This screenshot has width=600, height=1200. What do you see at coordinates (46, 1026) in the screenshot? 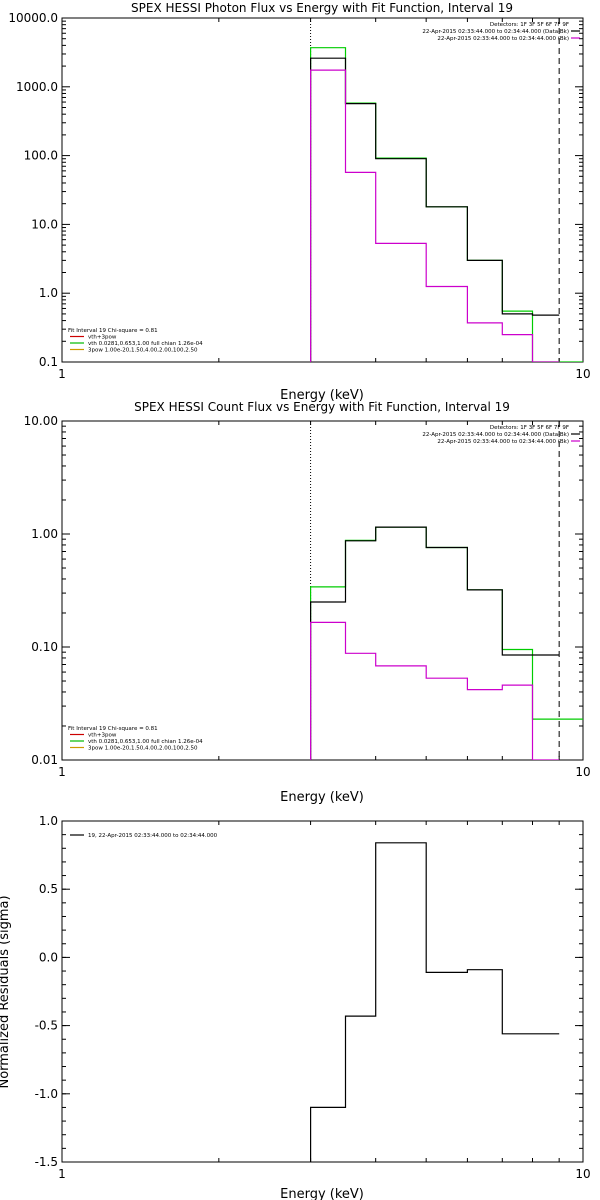
I see `y-tick-label: -0.5` at bounding box center [46, 1026].